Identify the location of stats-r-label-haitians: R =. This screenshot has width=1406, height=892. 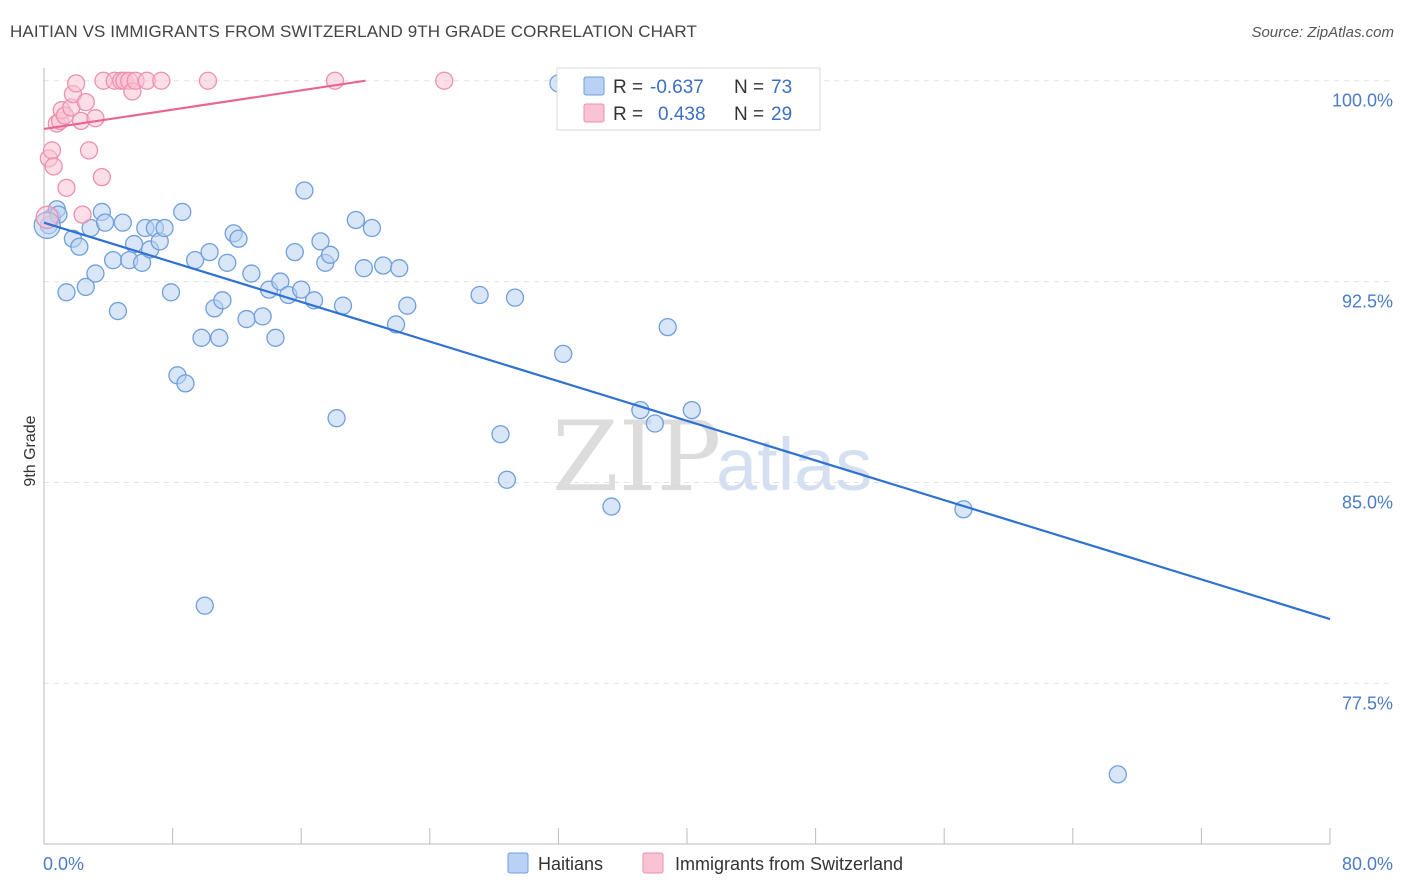
(628, 87).